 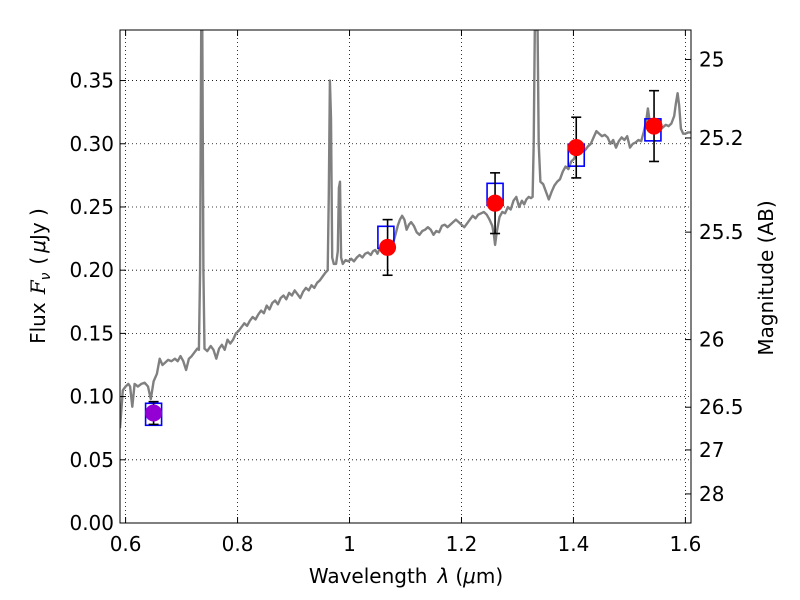 What do you see at coordinates (91, 81) in the screenshot?
I see `y-tick-label: 0.35` at bounding box center [91, 81].